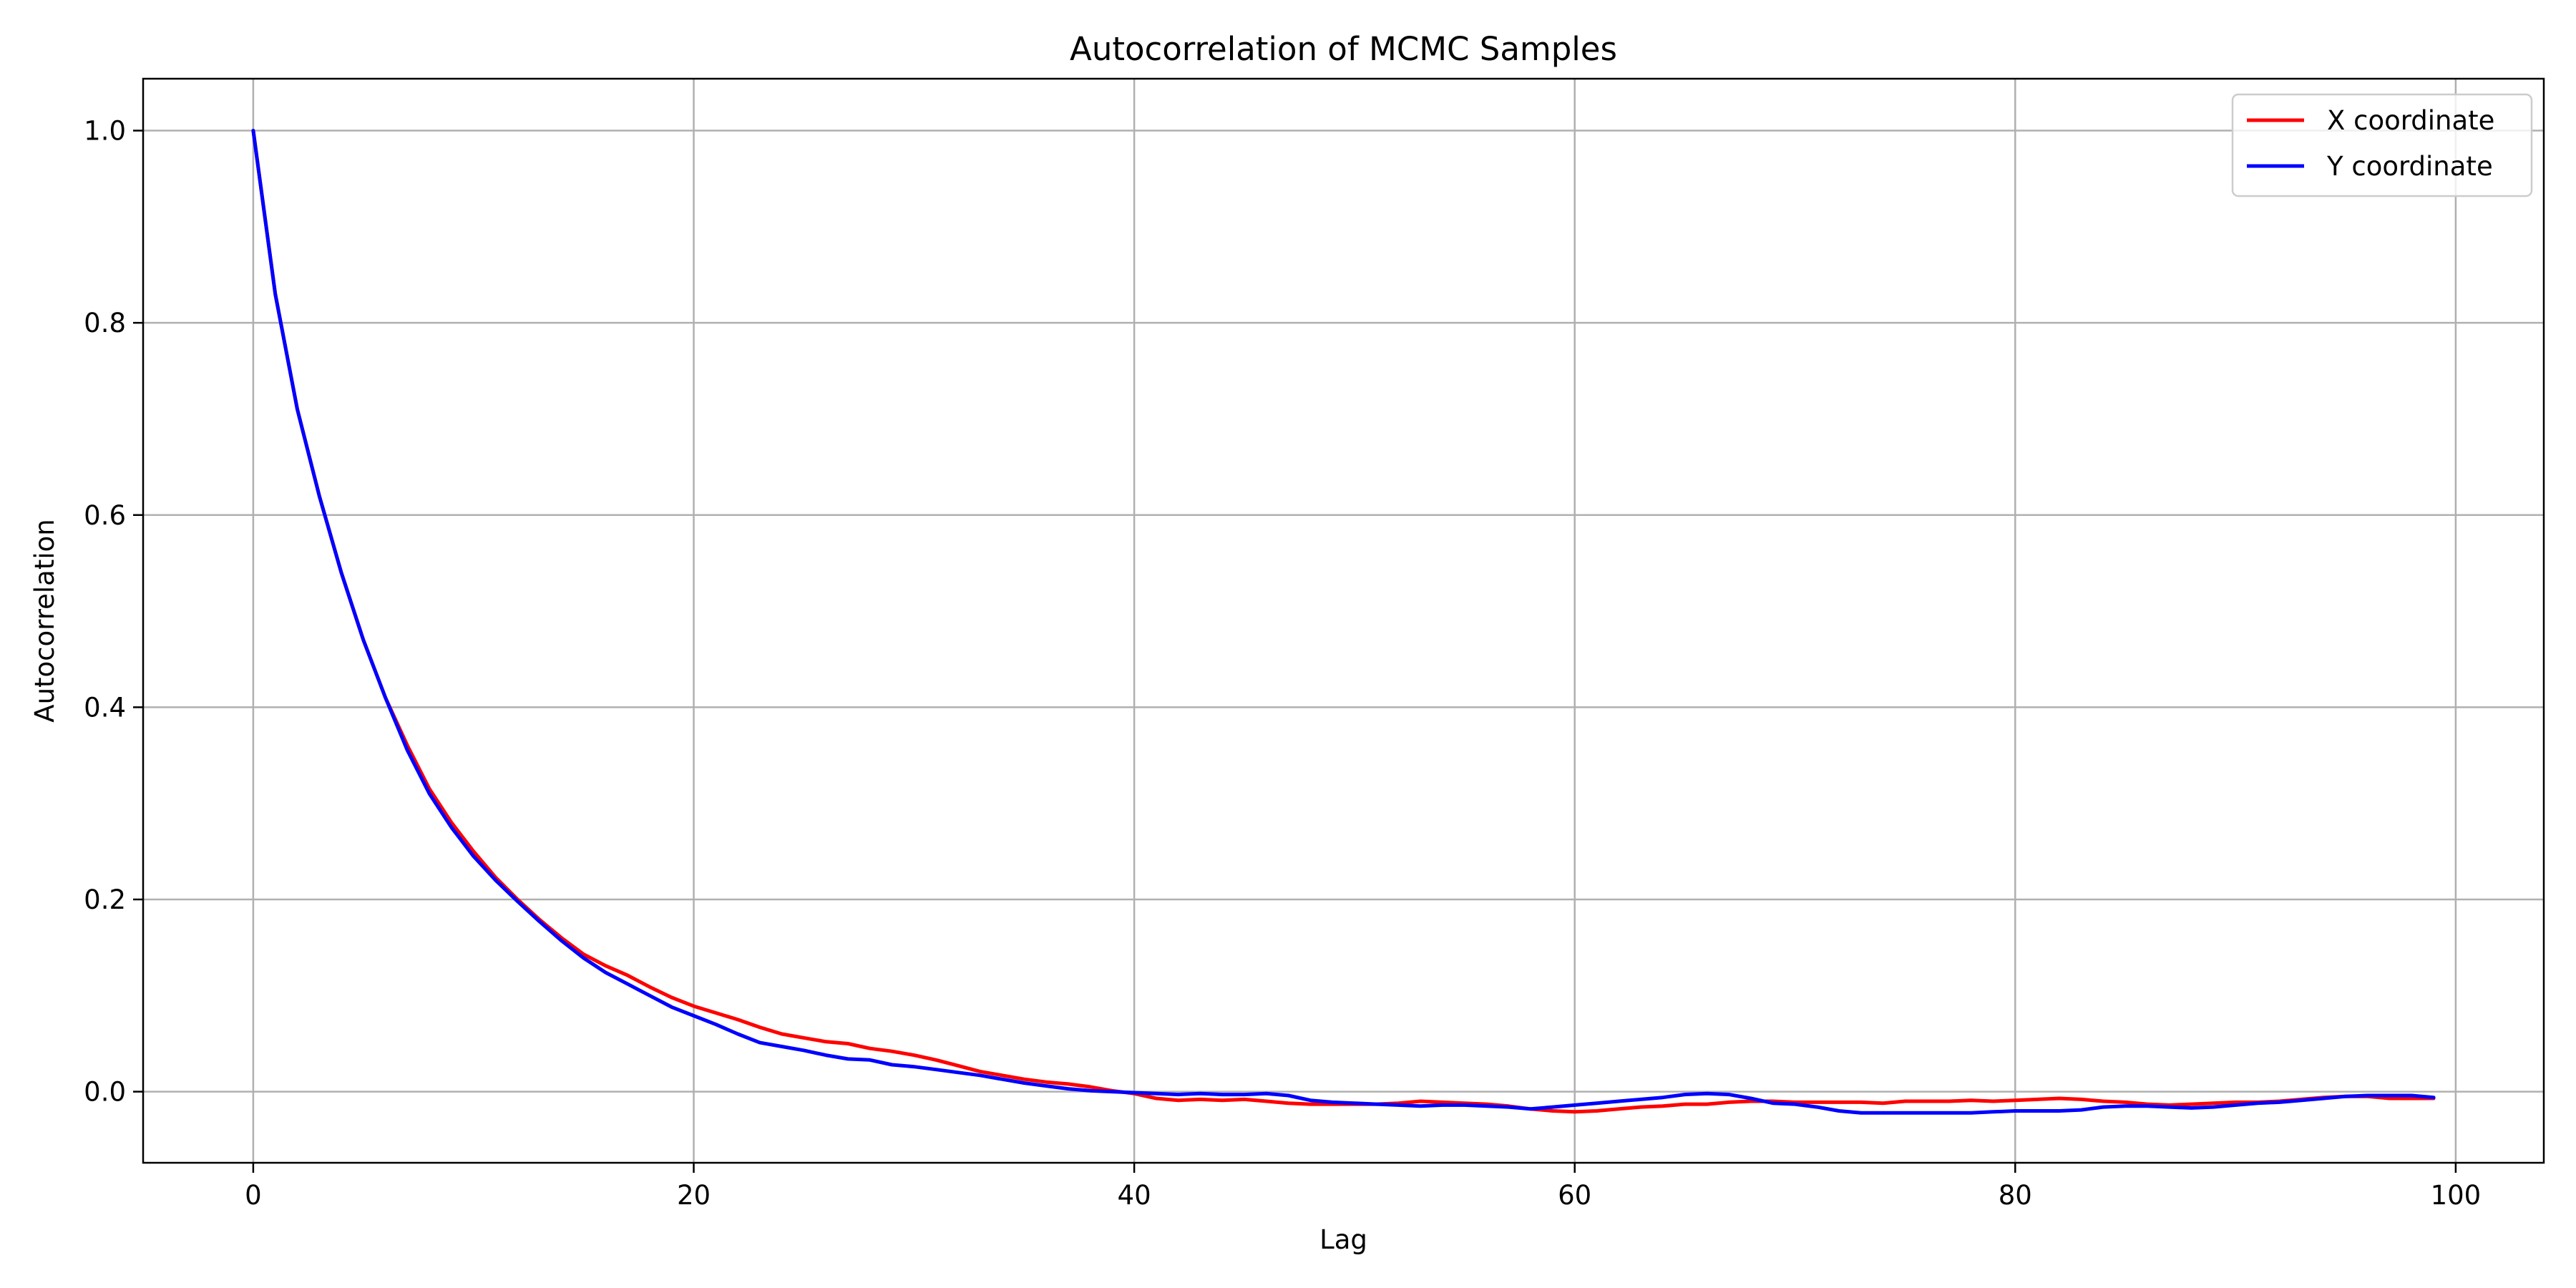  What do you see at coordinates (694, 1195) in the screenshot?
I see `x-tick-label: 20` at bounding box center [694, 1195].